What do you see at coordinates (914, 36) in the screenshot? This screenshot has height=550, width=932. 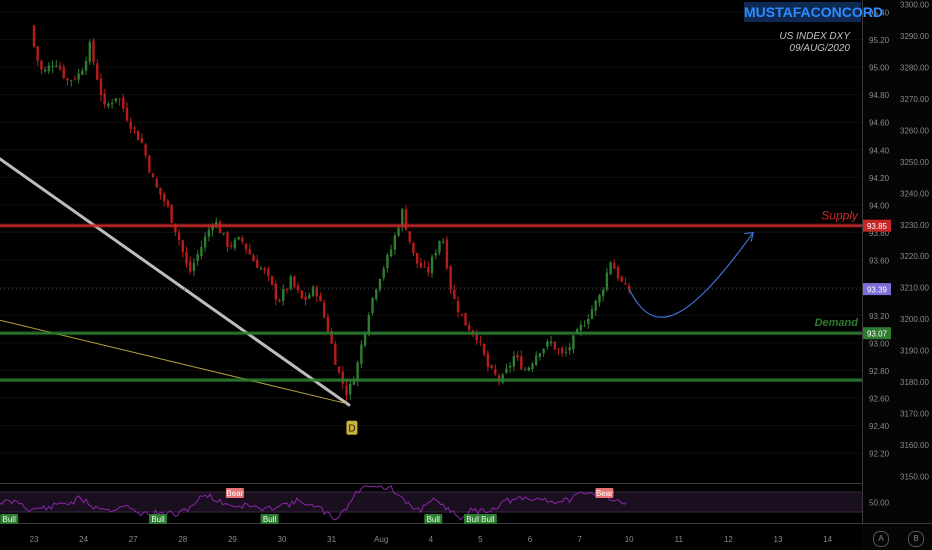 I see `secondary-tick-label: 3290.00` at bounding box center [914, 36].